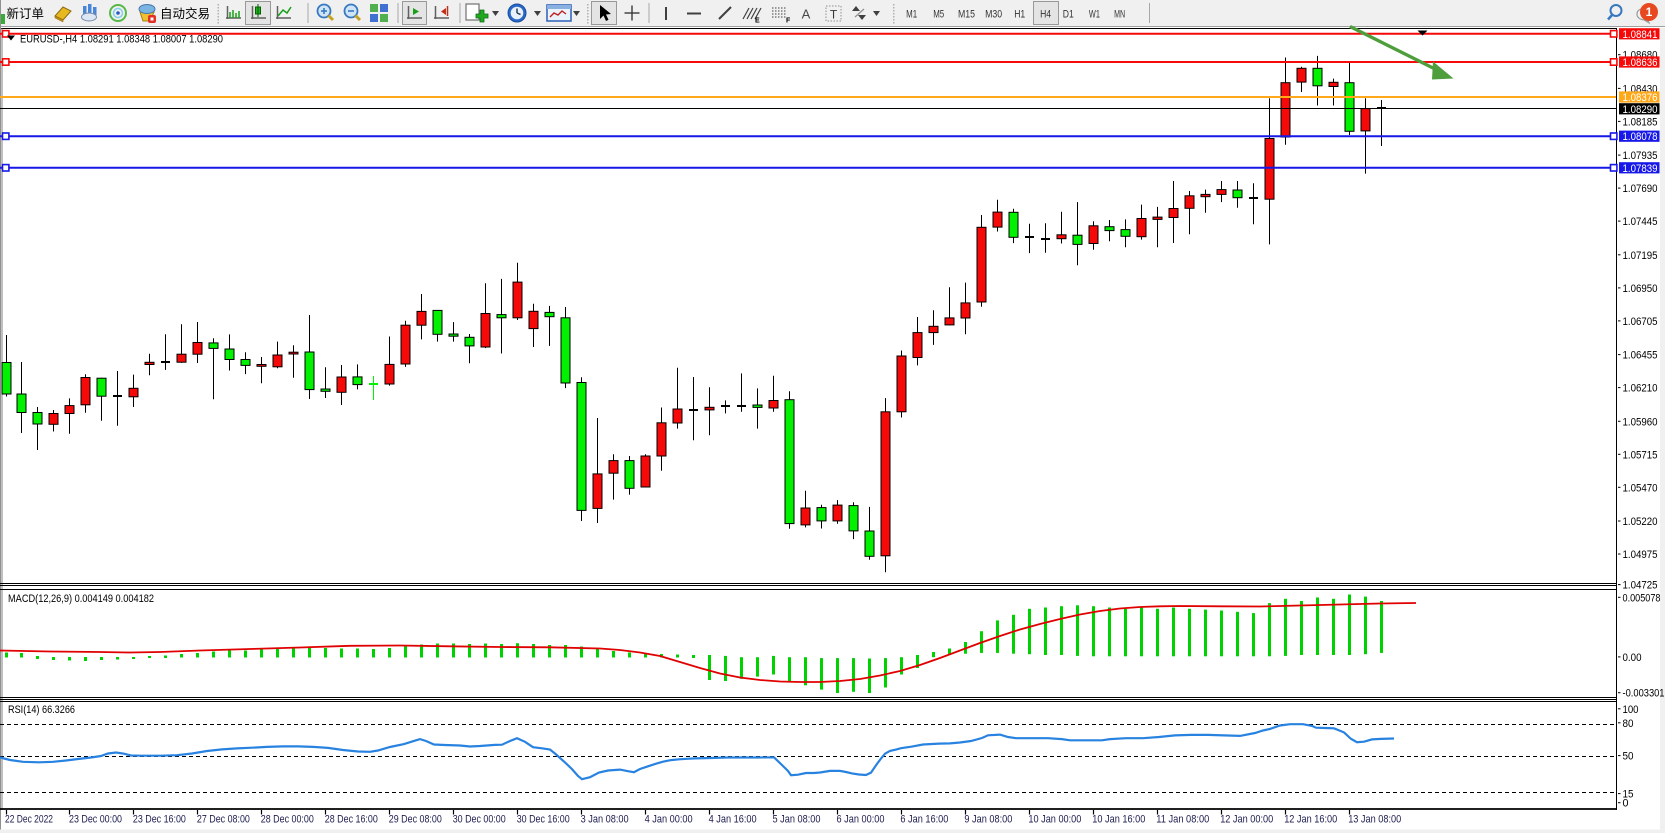  Describe the element at coordinates (1068, 15) in the screenshot. I see `svg-text: D1` at that location.